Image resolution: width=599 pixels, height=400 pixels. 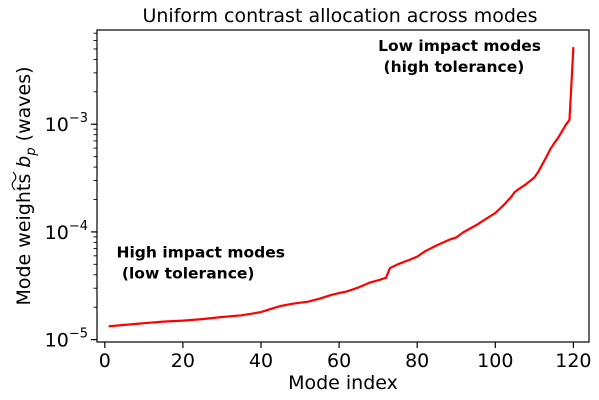 What do you see at coordinates (495, 361) in the screenshot?
I see `x-tick-label: 100` at bounding box center [495, 361].